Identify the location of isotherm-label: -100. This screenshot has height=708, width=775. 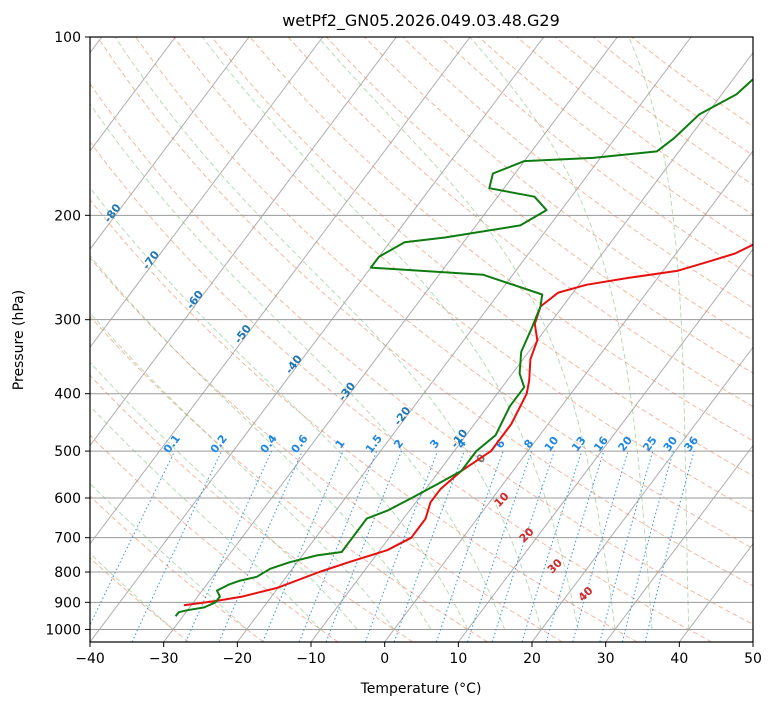
(63, 82).